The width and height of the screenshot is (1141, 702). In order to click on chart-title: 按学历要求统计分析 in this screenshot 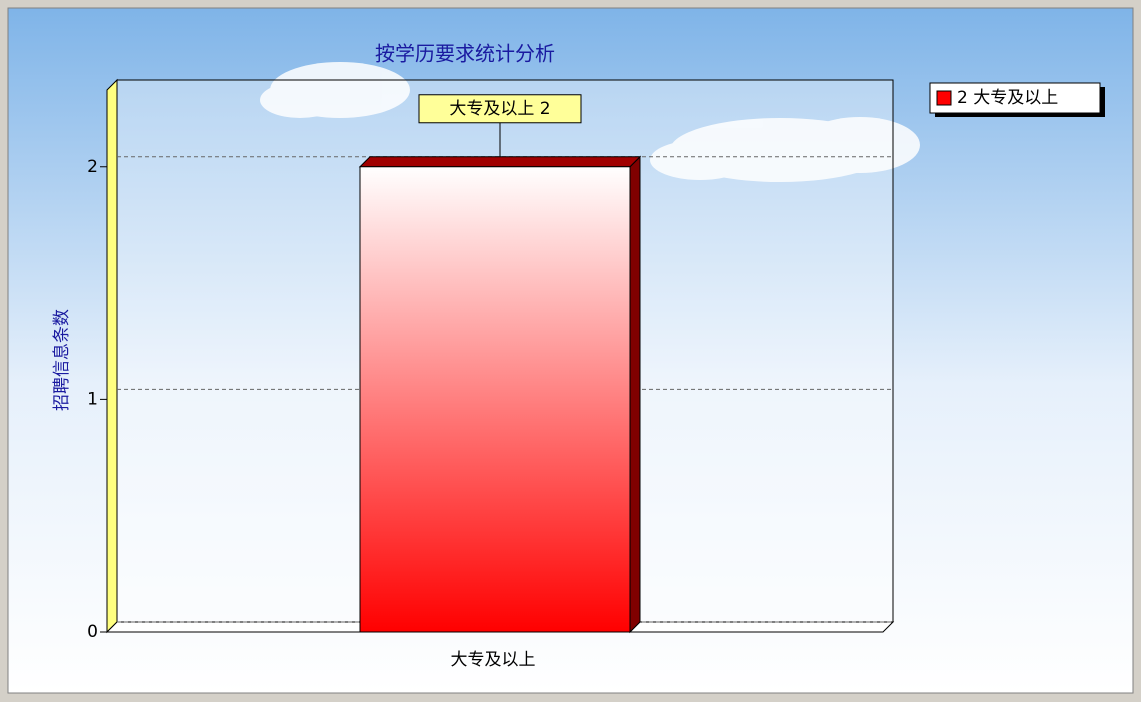, I will do `click(465, 54)`.